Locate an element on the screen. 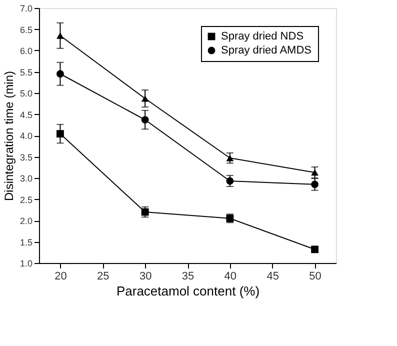 The height and width of the screenshot is (346, 397). y-axis-title: Disintegration time (min) is located at coordinates (9, 136).